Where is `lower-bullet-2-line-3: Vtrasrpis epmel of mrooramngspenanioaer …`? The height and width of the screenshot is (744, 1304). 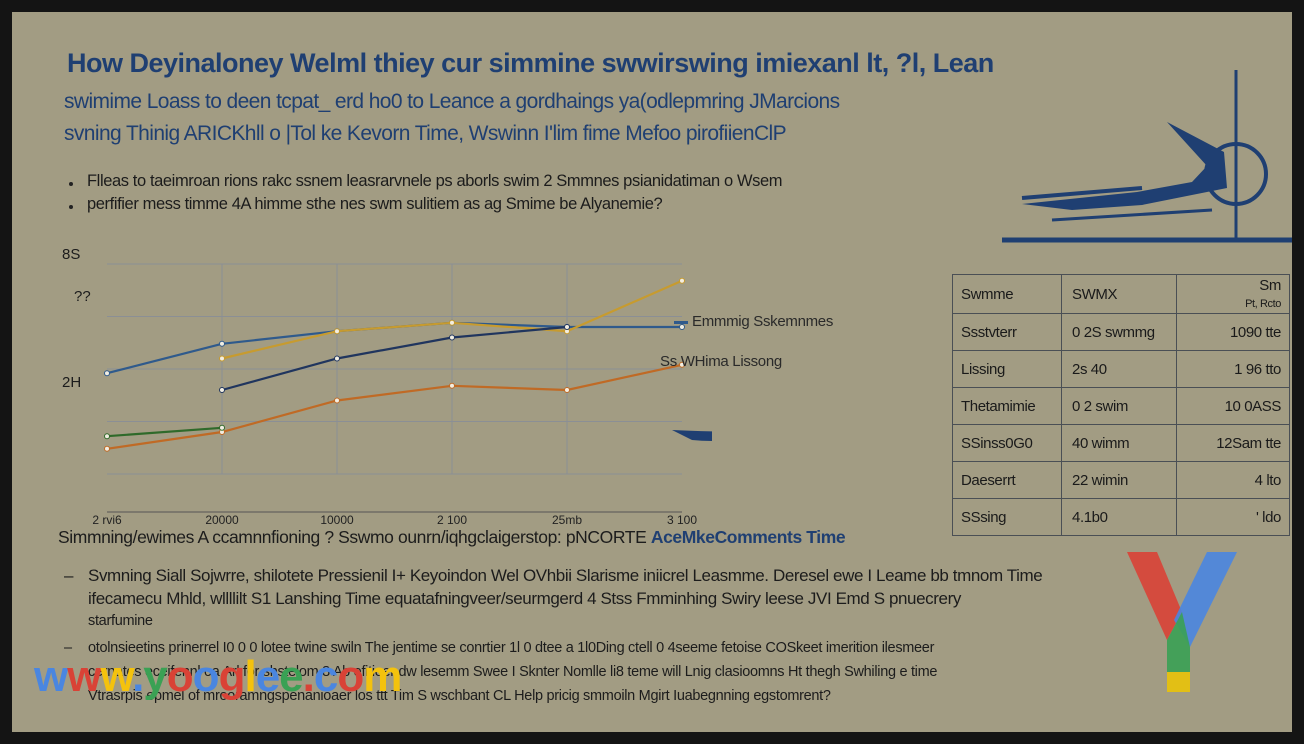 lower-bullet-2-line-3: Vtrasrpis epmel of mrooramngspenanioaer … is located at coordinates (459, 696).